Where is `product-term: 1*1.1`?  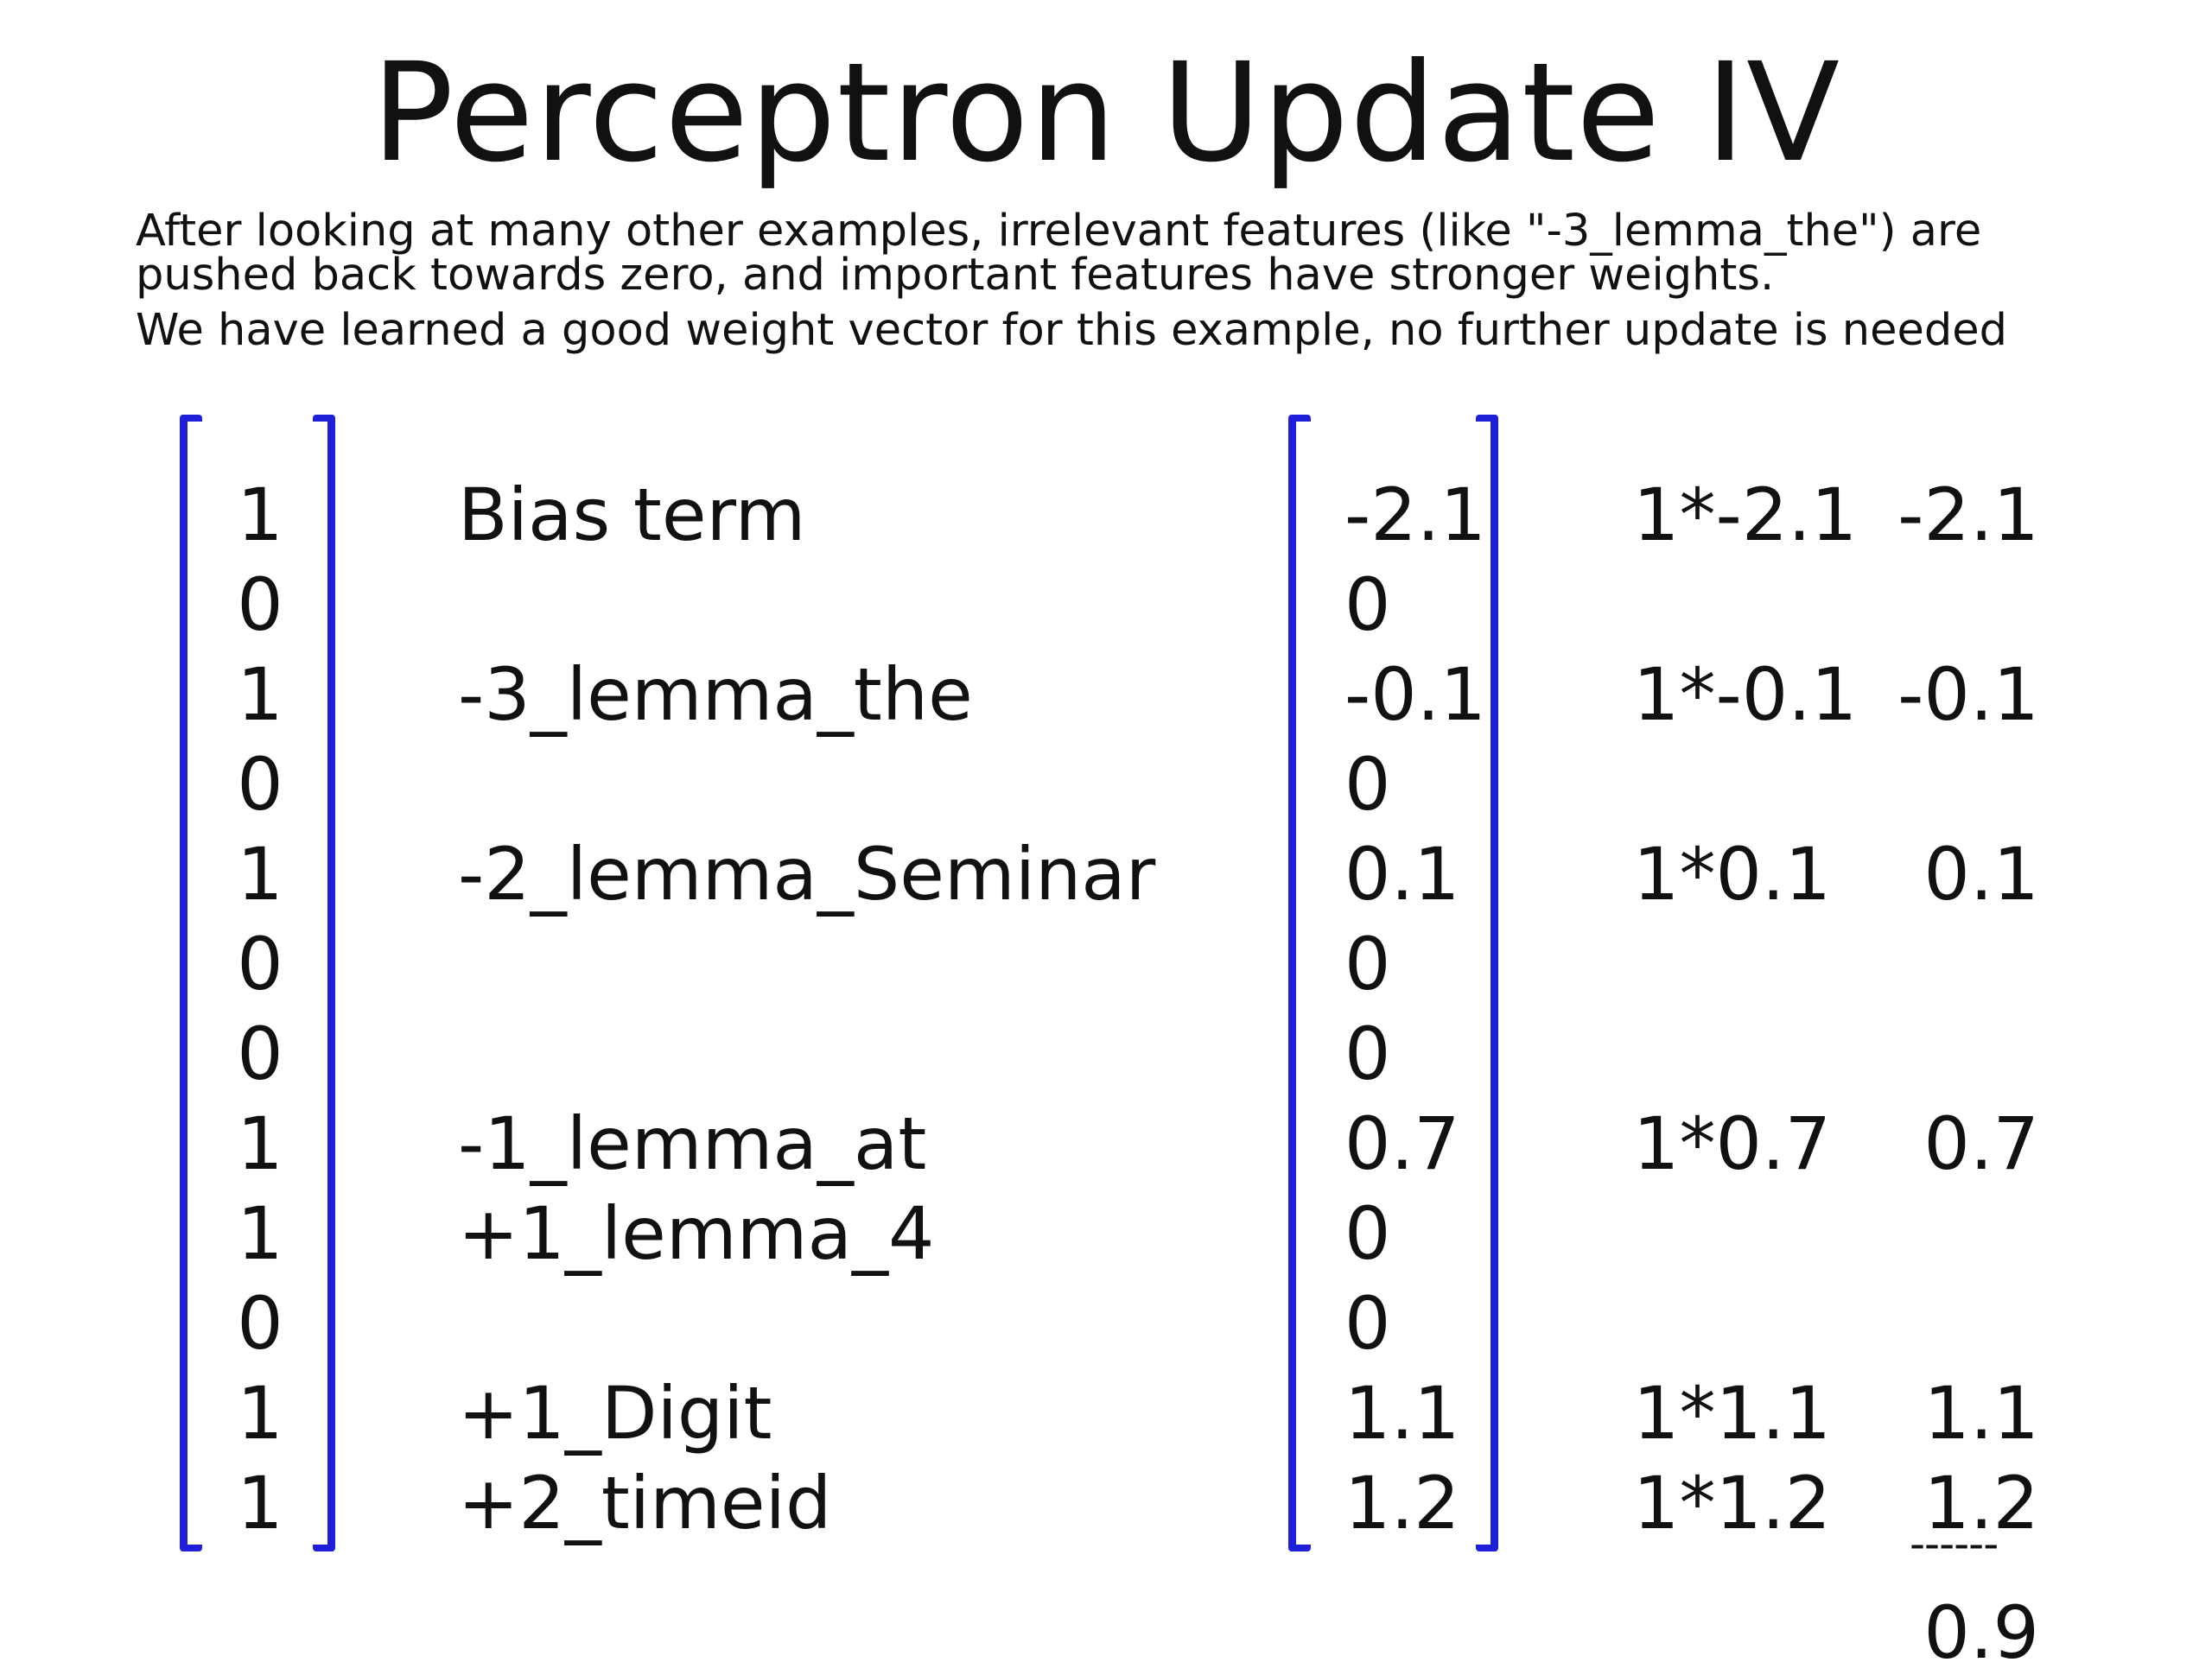 product-term: 1*1.1 is located at coordinates (1732, 1413).